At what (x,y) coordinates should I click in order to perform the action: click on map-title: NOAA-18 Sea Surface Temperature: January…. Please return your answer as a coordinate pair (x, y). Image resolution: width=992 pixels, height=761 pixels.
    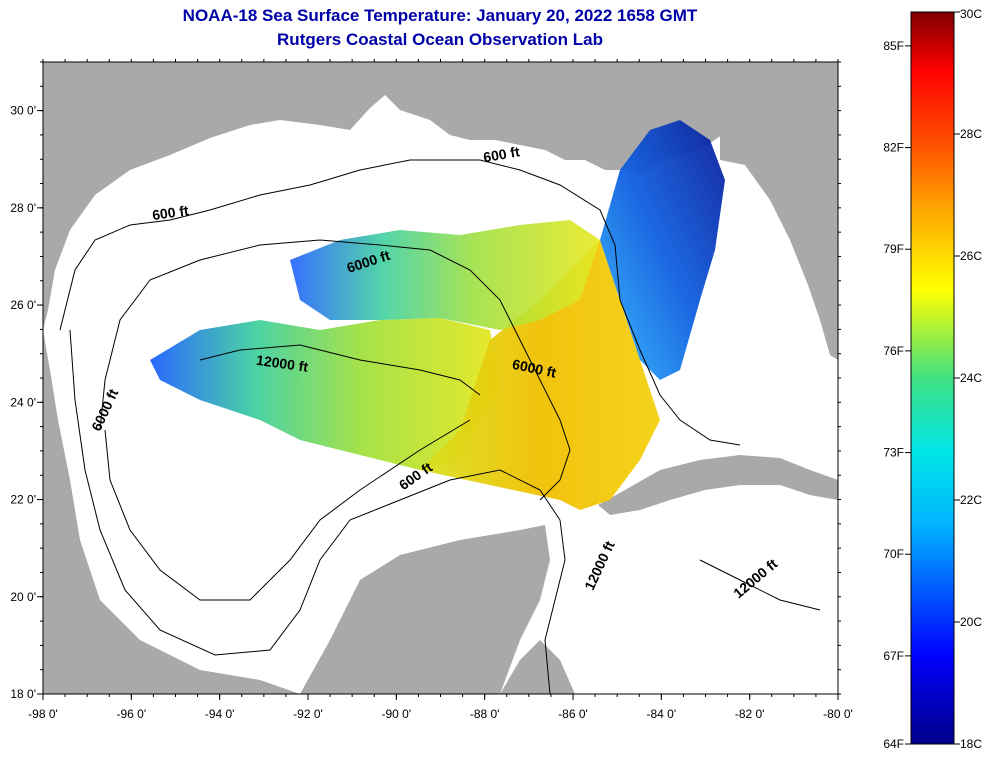
    Looking at the image, I should click on (440, 15).